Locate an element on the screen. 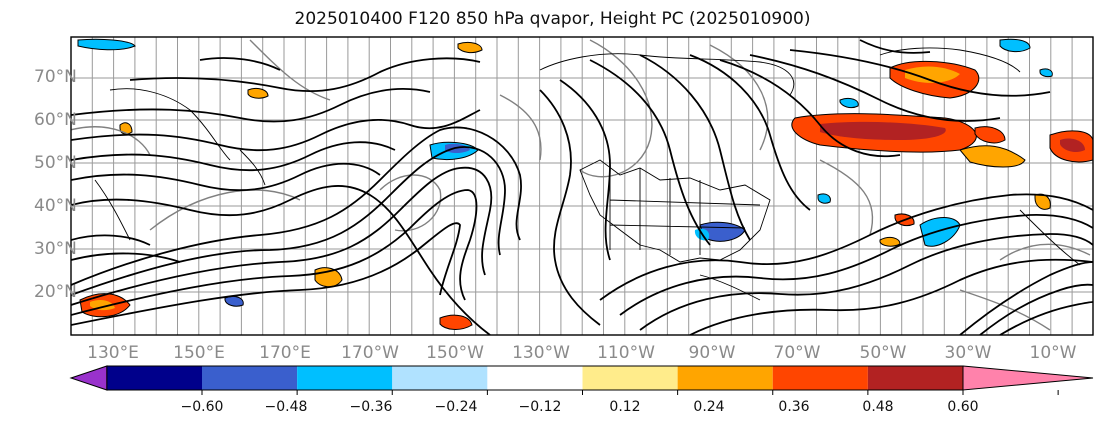 The width and height of the screenshot is (1105, 429). colorbar-tick-label: −0.36 is located at coordinates (371, 407).